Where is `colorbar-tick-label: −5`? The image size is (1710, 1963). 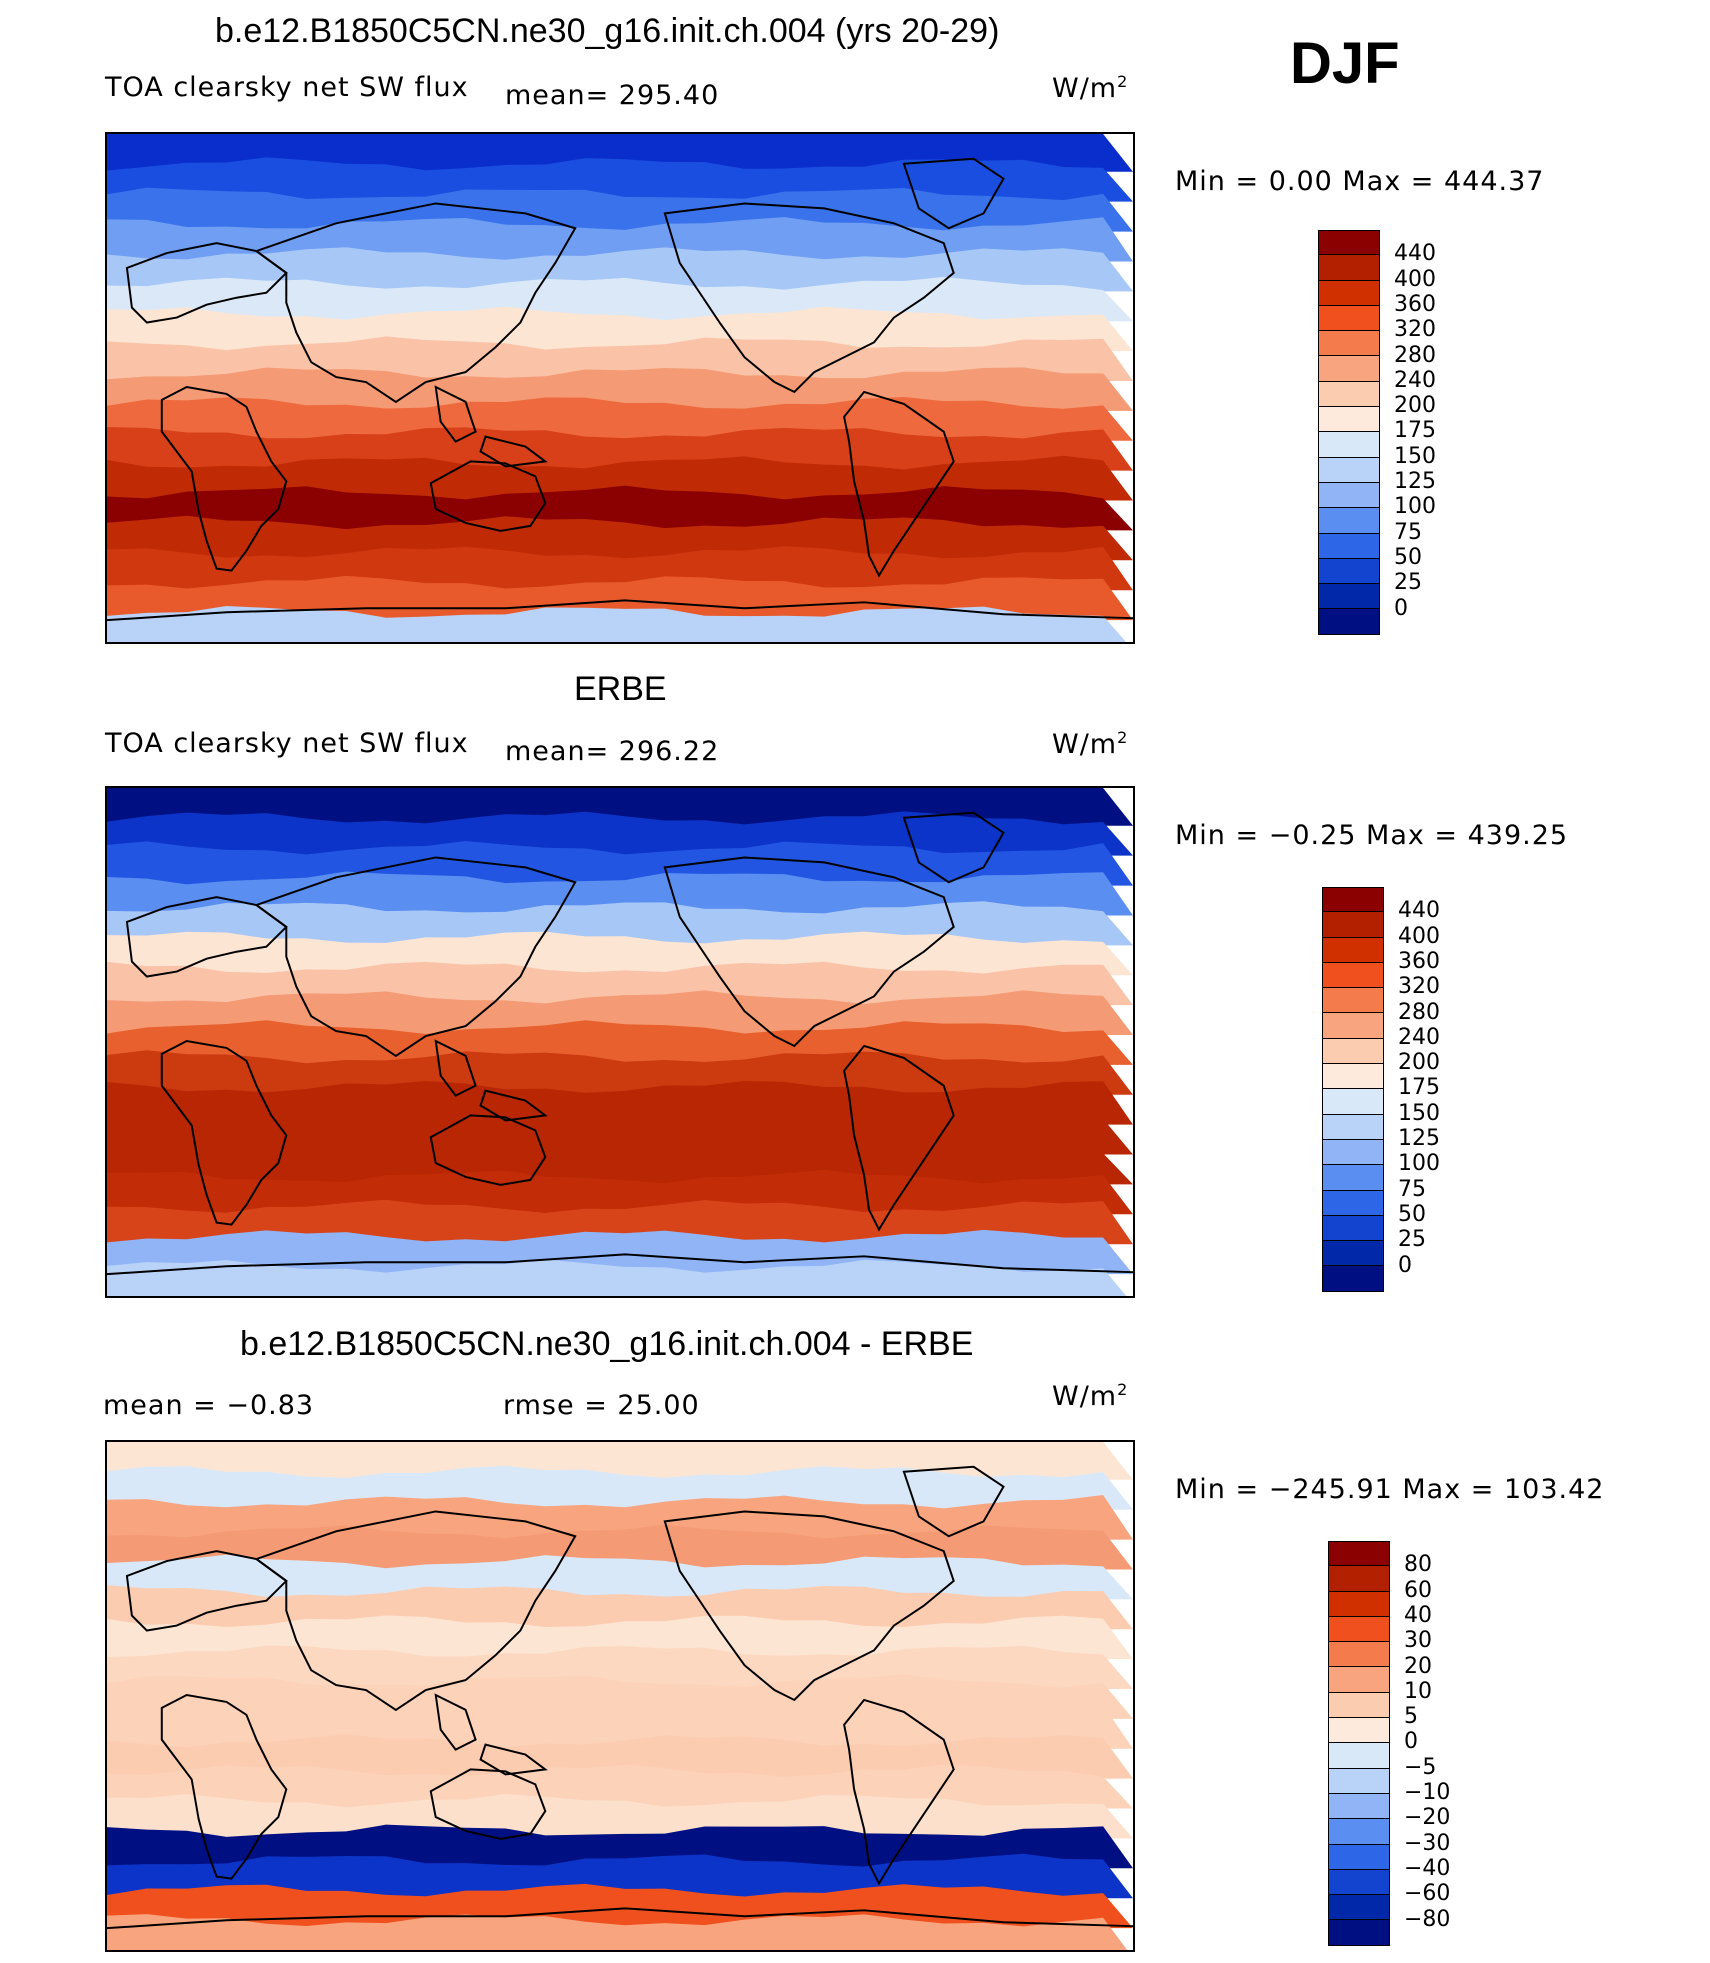 colorbar-tick-label: −5 is located at coordinates (1420, 1767).